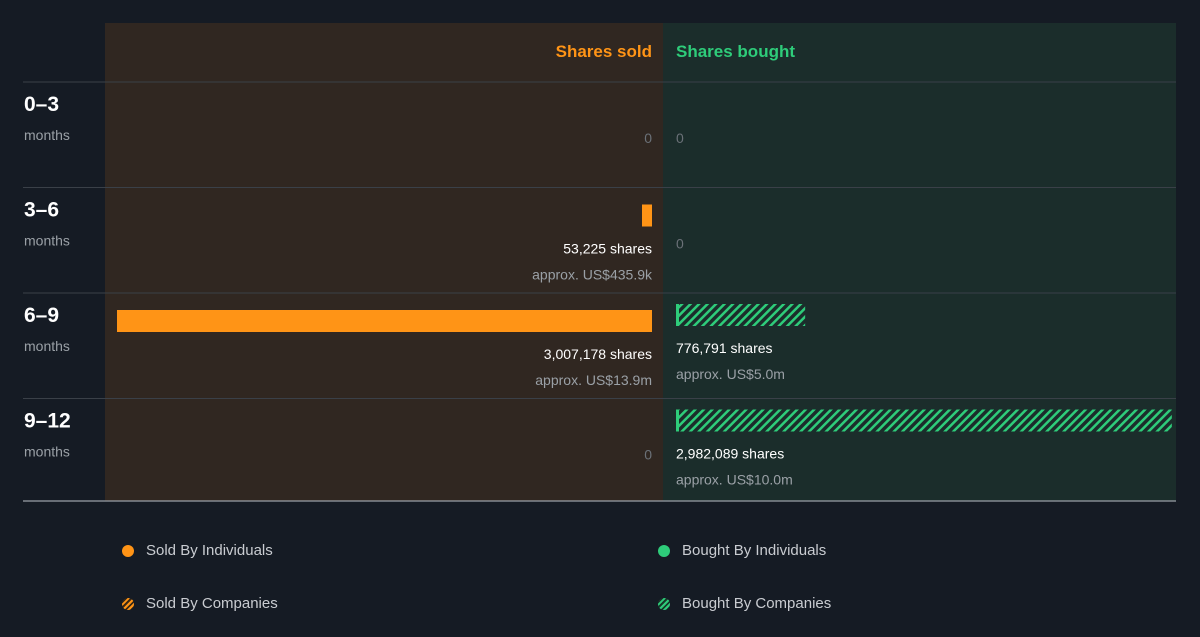 The image size is (1200, 637). I want to click on sold-shares-label: 53,225 shares, so click(607, 249).